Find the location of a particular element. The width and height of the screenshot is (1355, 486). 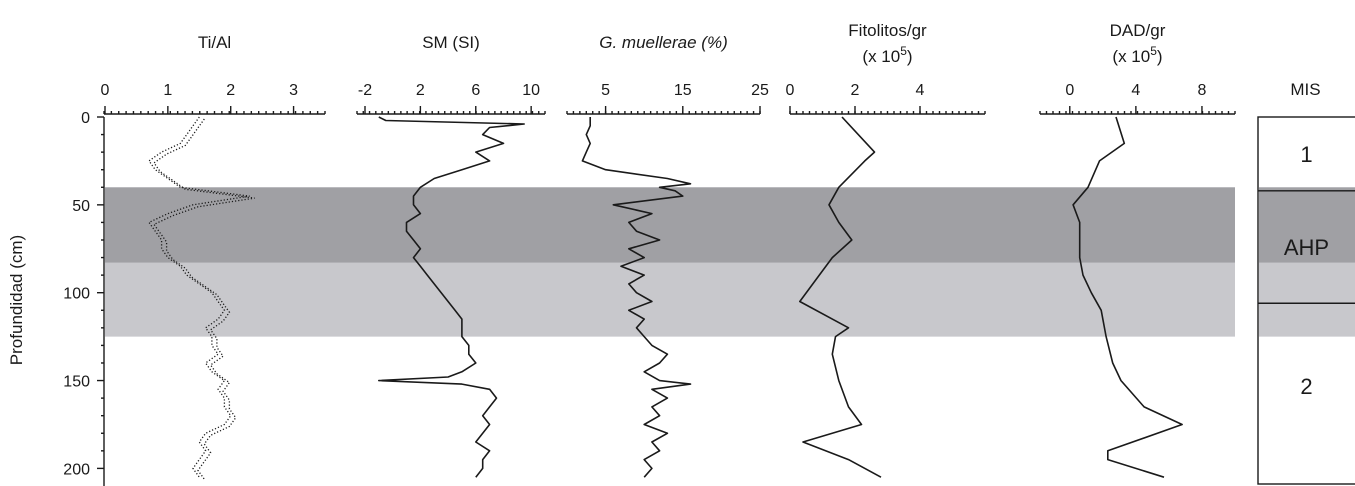

depth-axis: 0 50 100 150 200 is located at coordinates (84, 298).